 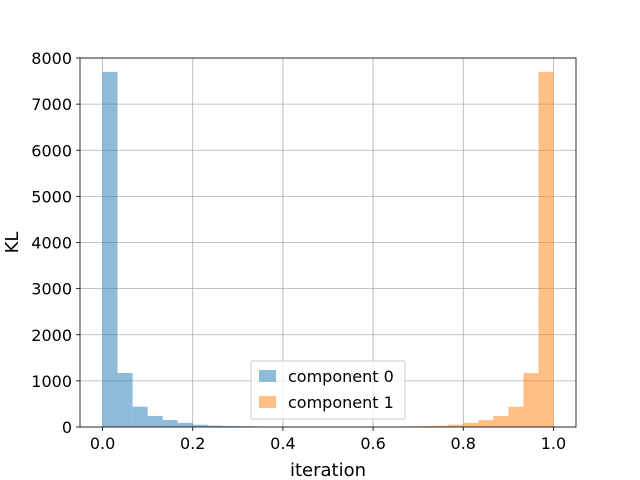 What do you see at coordinates (51, 196) in the screenshot?
I see `y-tick-label: 5000` at bounding box center [51, 196].